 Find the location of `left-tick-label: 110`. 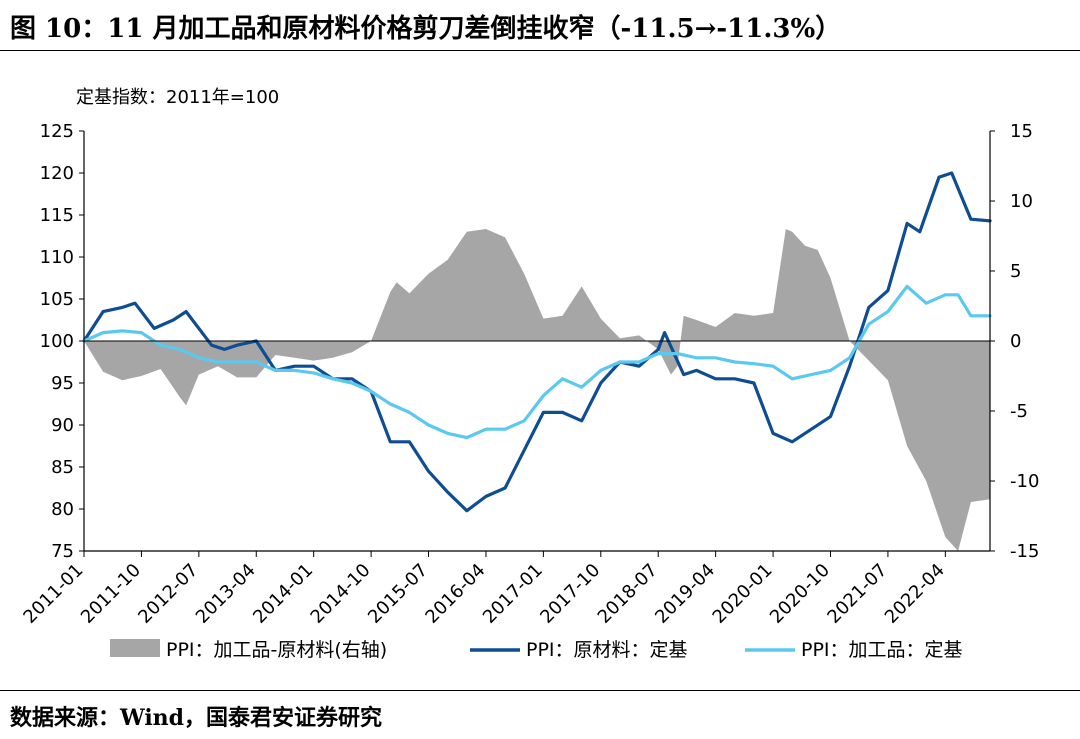

left-tick-label: 110 is located at coordinates (57, 257).